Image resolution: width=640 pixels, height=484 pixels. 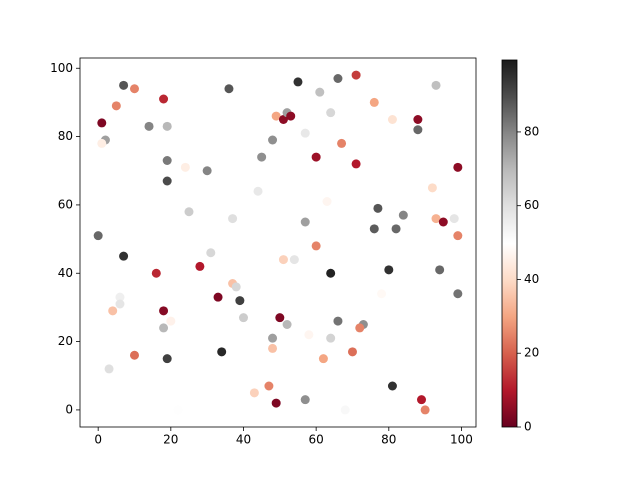 I want to click on y-tick-label: 60, so click(x=65, y=204).